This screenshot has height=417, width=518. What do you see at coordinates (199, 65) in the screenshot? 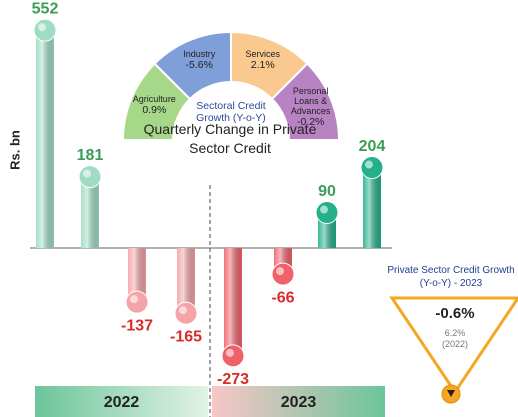
I see `sector-value: -5.6%` at bounding box center [199, 65].